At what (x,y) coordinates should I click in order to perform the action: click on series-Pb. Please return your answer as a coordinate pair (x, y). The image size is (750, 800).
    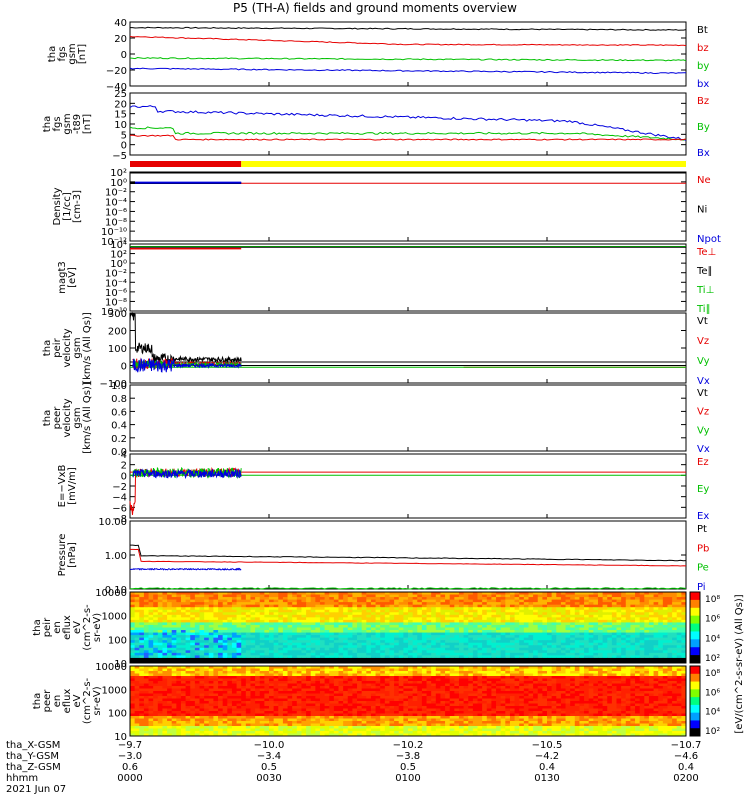
    Looking at the image, I should click on (408, 557).